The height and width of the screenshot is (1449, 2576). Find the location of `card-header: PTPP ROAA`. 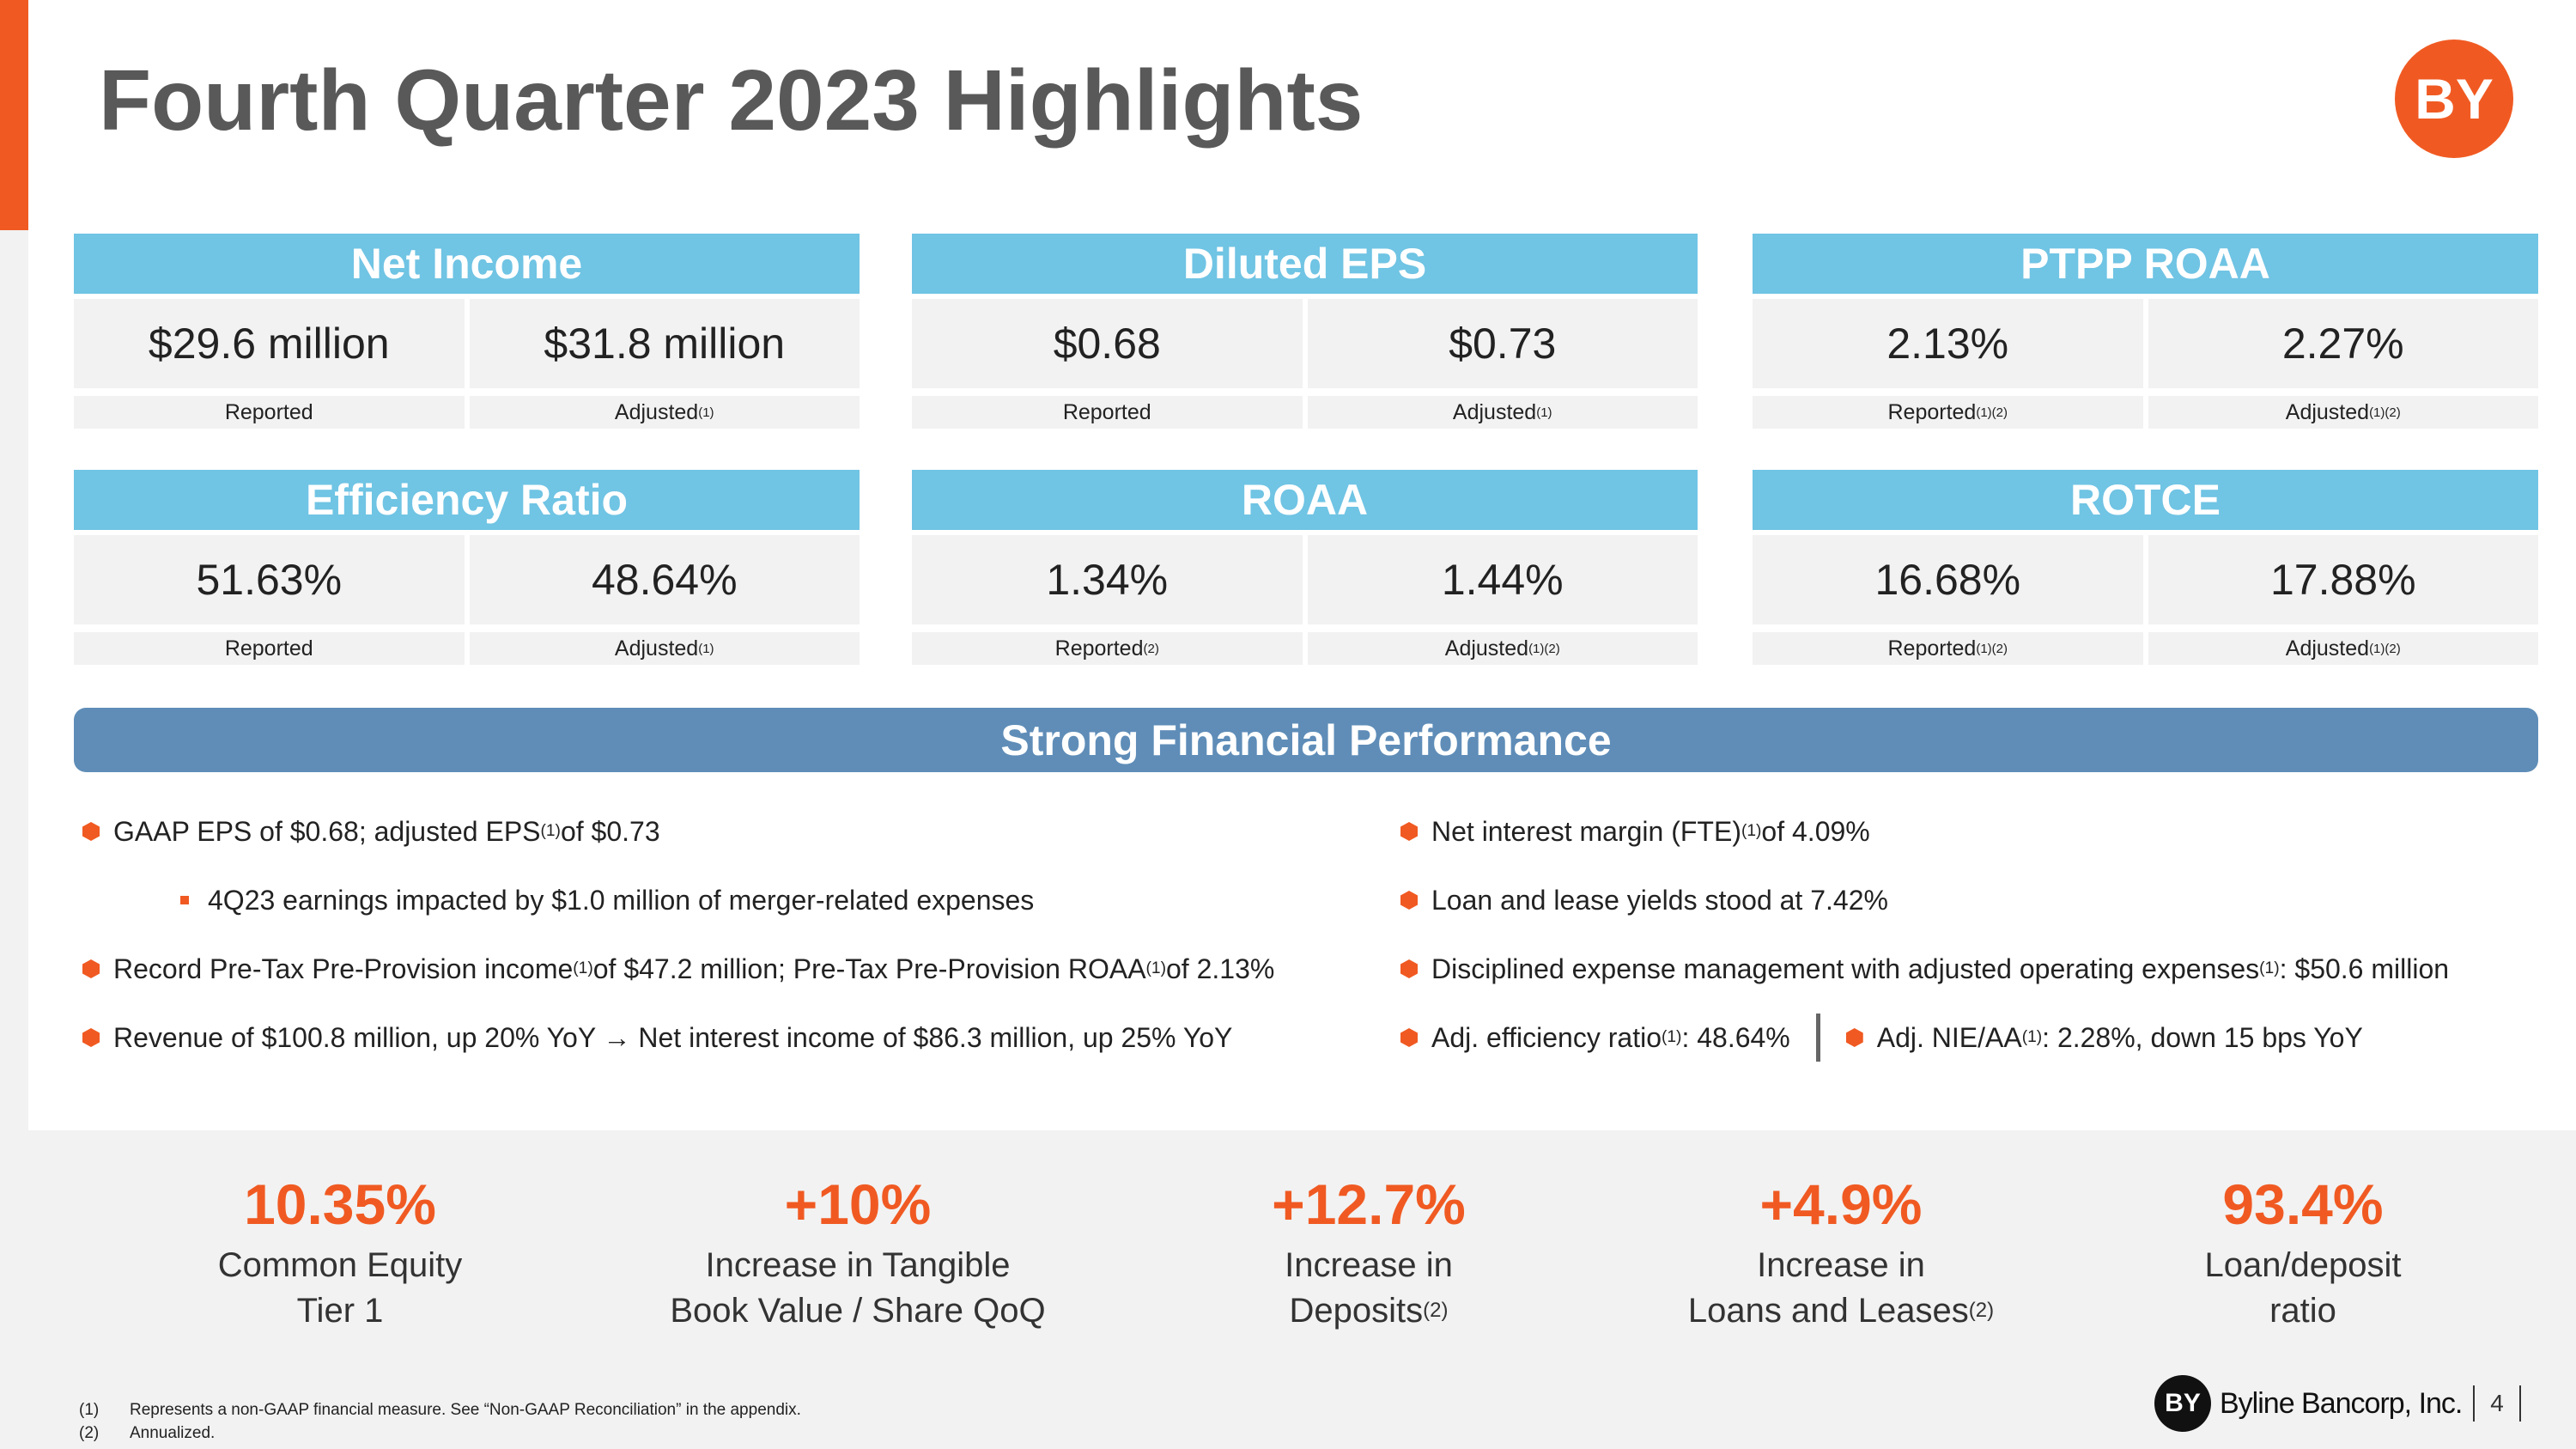

card-header: PTPP ROAA is located at coordinates (2145, 264).